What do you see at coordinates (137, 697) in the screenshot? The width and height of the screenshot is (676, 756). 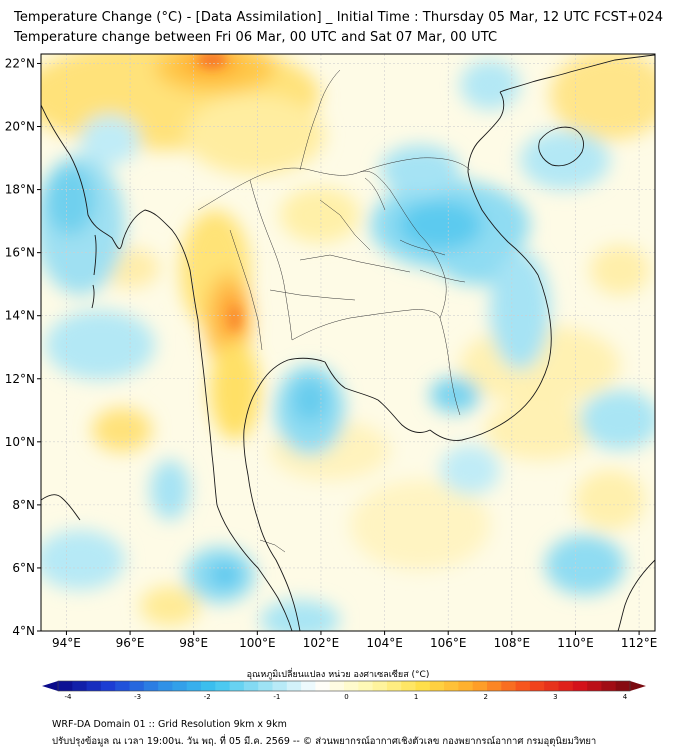 I see `colorbar-tick-label: -3` at bounding box center [137, 697].